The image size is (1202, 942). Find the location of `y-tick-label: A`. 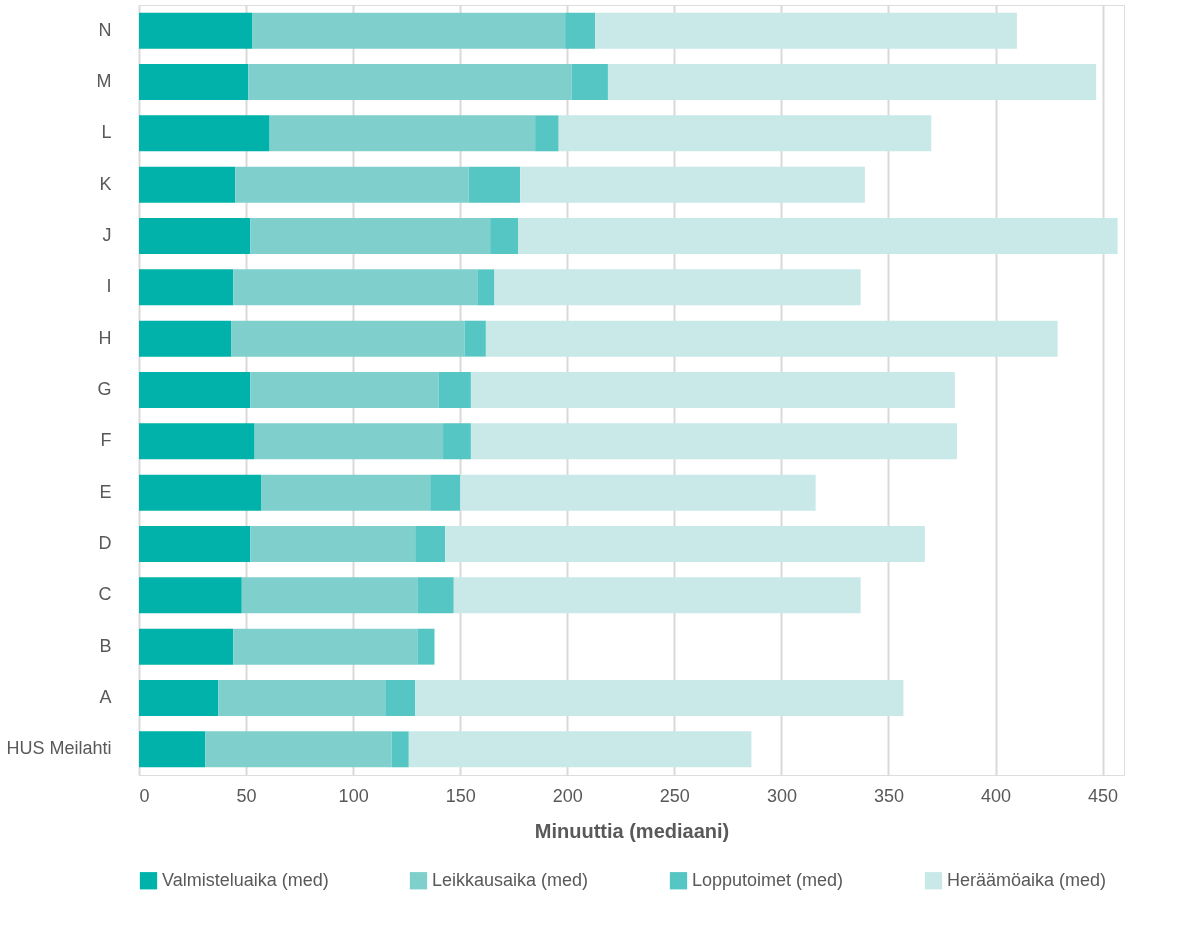

y-tick-label: A is located at coordinates (105, 697).